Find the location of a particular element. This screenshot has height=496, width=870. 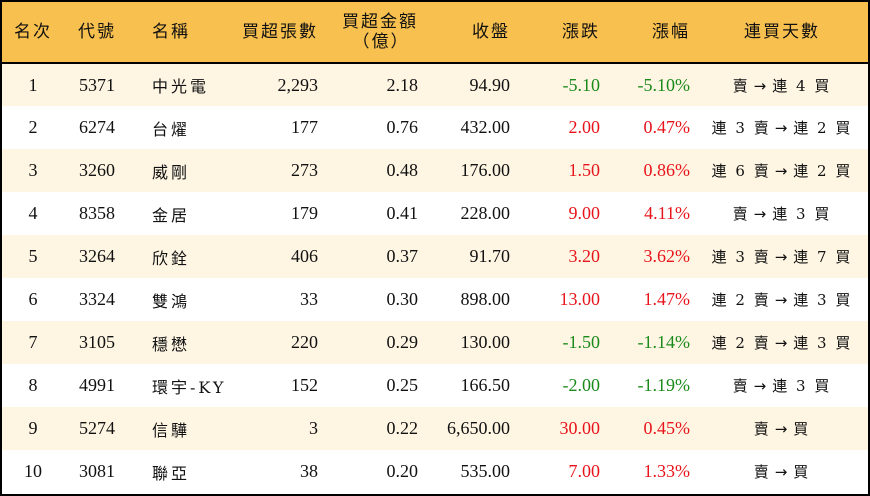

net-buy-amount-cell: 0.29 is located at coordinates (402, 342).